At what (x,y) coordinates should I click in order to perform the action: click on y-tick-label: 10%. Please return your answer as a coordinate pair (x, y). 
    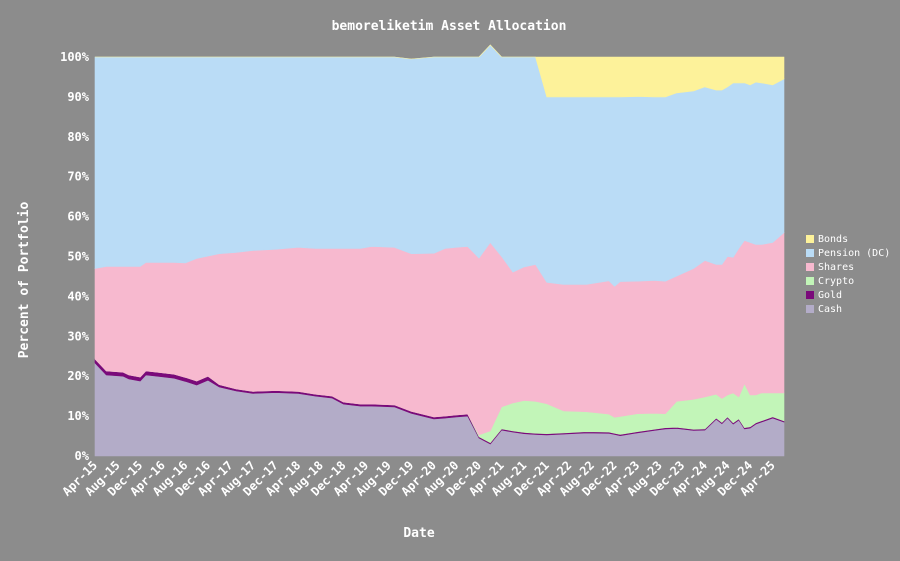
    Looking at the image, I should click on (78, 416).